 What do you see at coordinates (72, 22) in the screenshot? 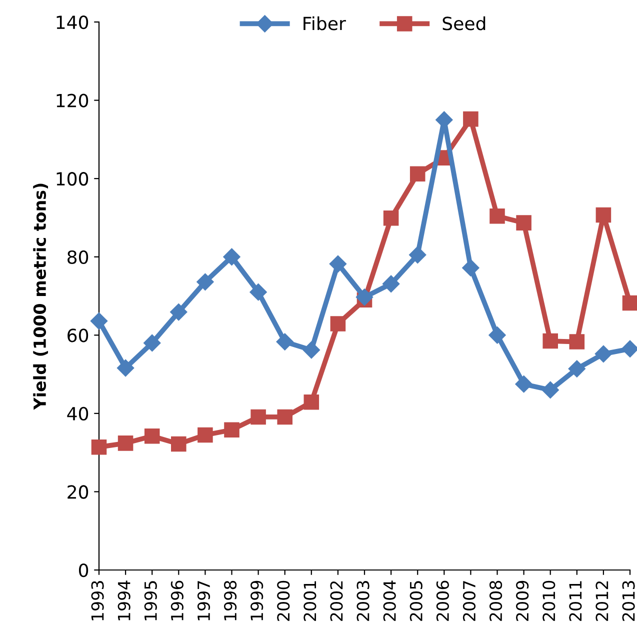
I see `y-tick-label: 140` at bounding box center [72, 22].